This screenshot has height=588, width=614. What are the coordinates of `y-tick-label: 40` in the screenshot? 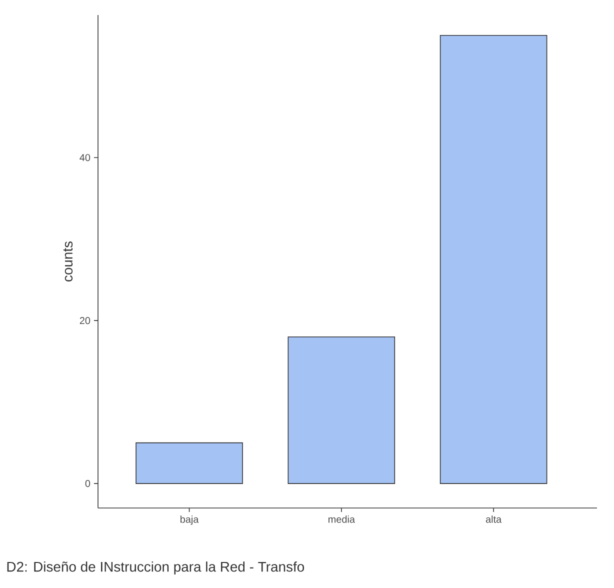 It's located at (85, 158).